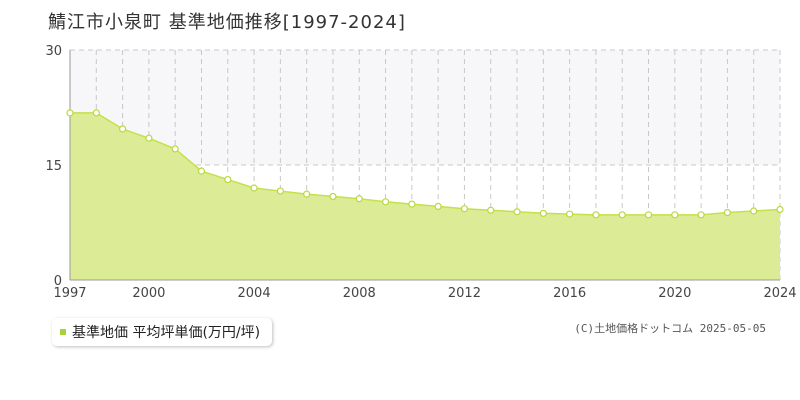 The image size is (800, 400). Describe the element at coordinates (63, 332) in the screenshot. I see `legend-swatch` at that location.